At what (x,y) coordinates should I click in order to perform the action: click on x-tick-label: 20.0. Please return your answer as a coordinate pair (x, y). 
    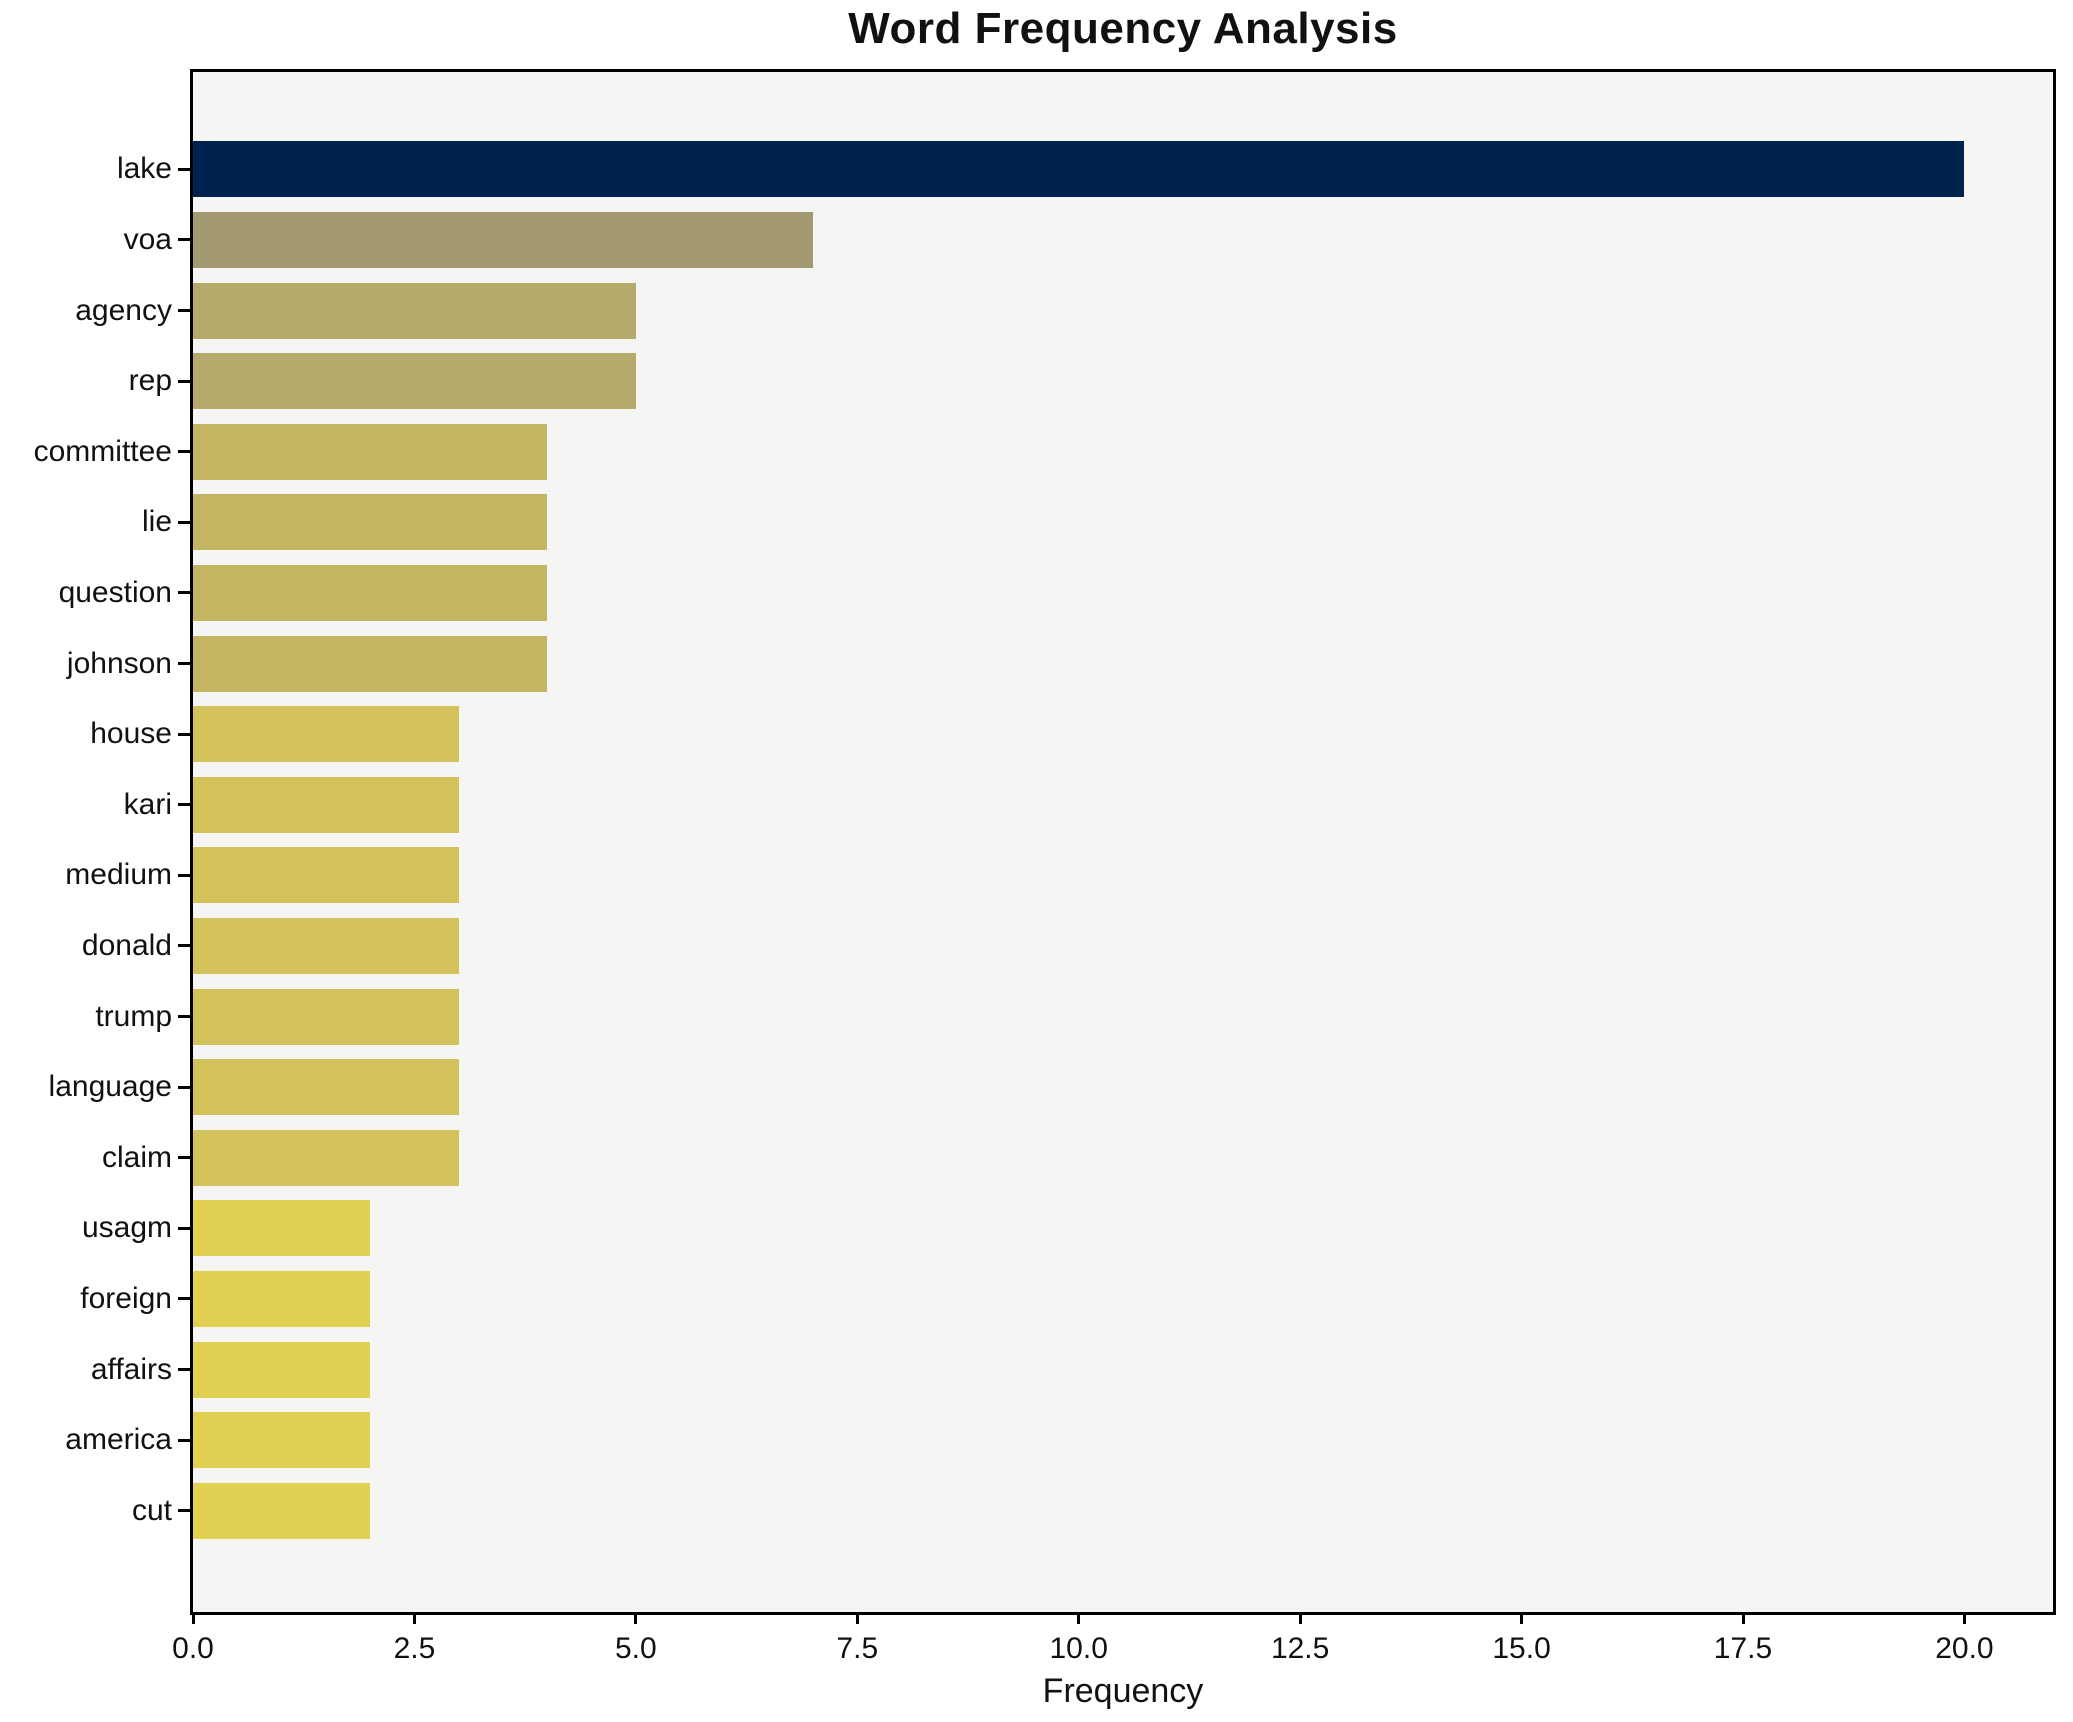
    Looking at the image, I should click on (1964, 1648).